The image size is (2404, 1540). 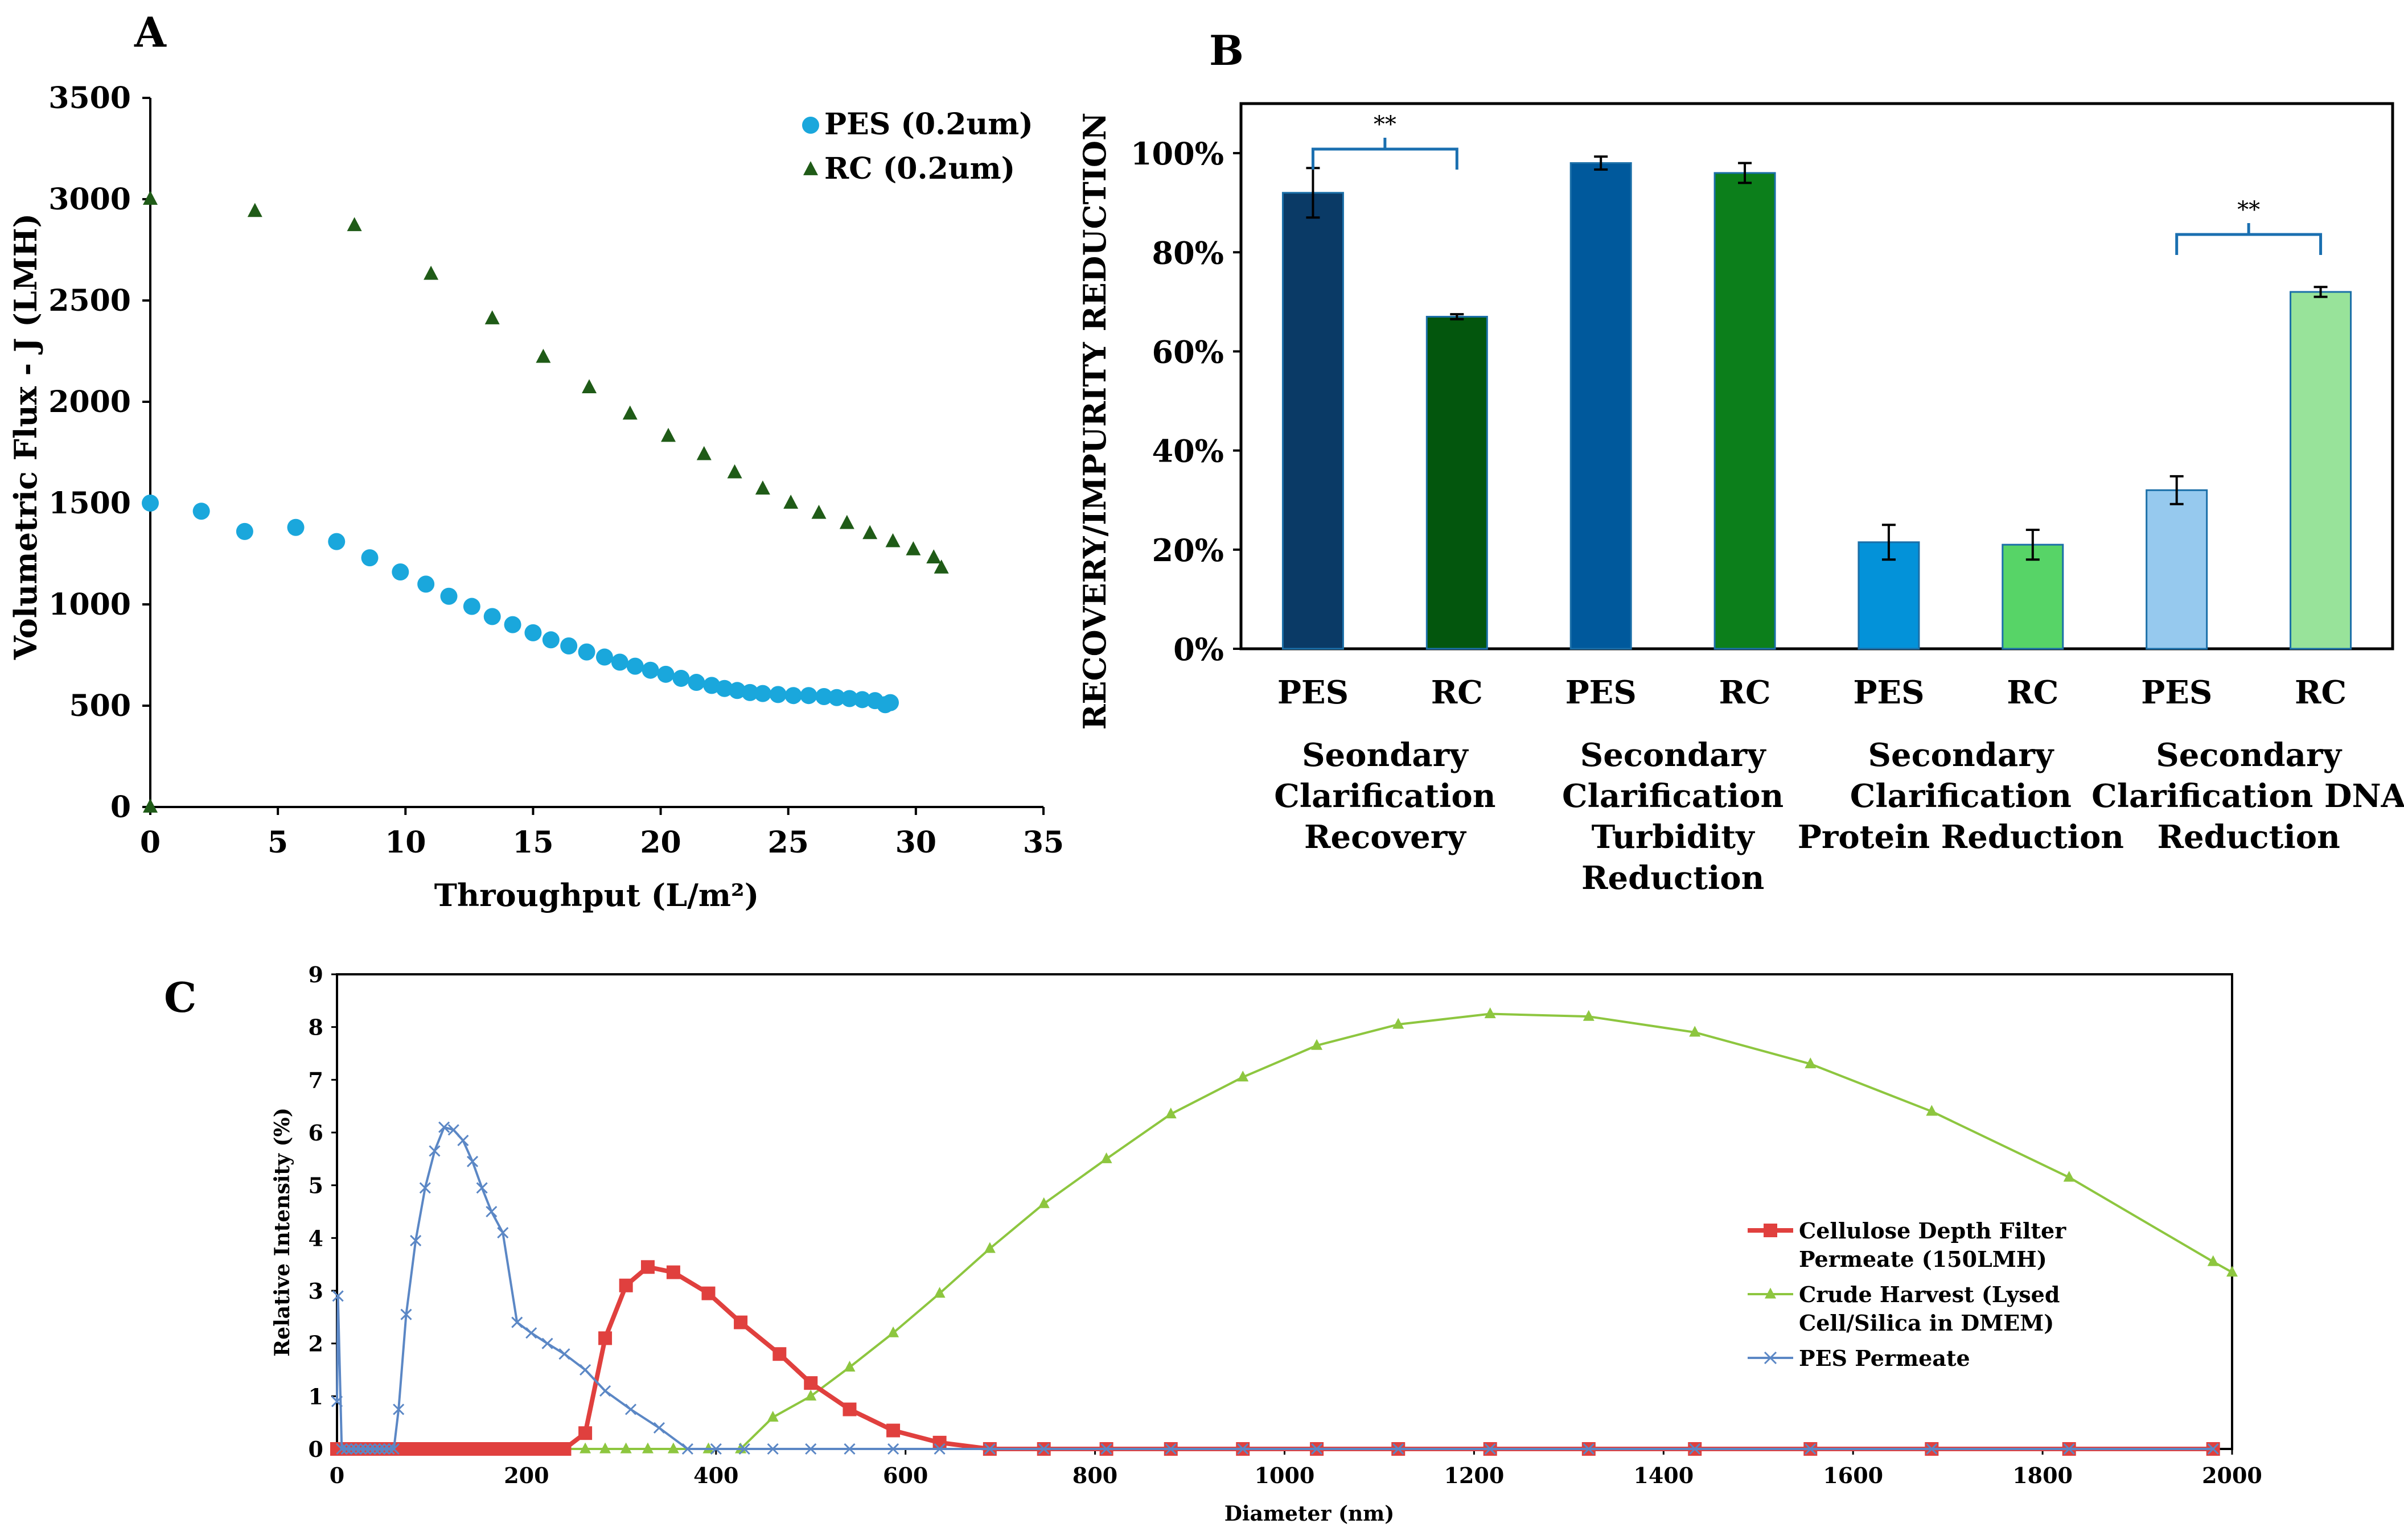 I want to click on panel-b-y-tick-label: 0%, so click(x=1198, y=649).